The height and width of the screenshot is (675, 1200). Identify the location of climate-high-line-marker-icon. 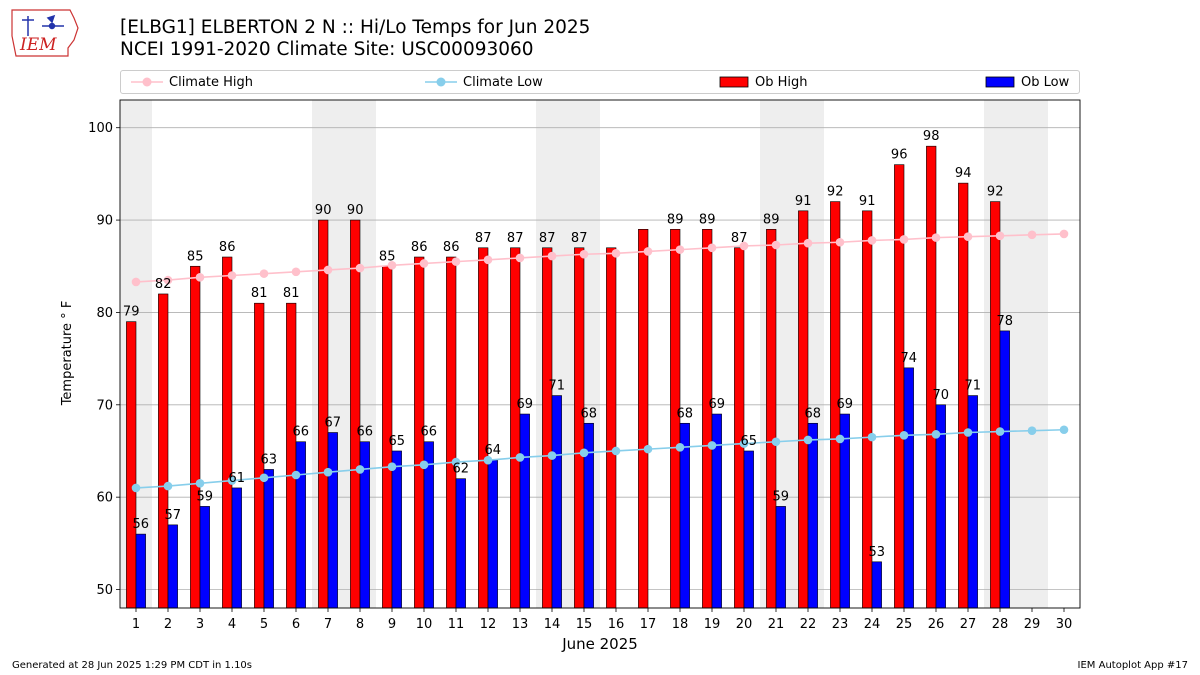
(147, 82).